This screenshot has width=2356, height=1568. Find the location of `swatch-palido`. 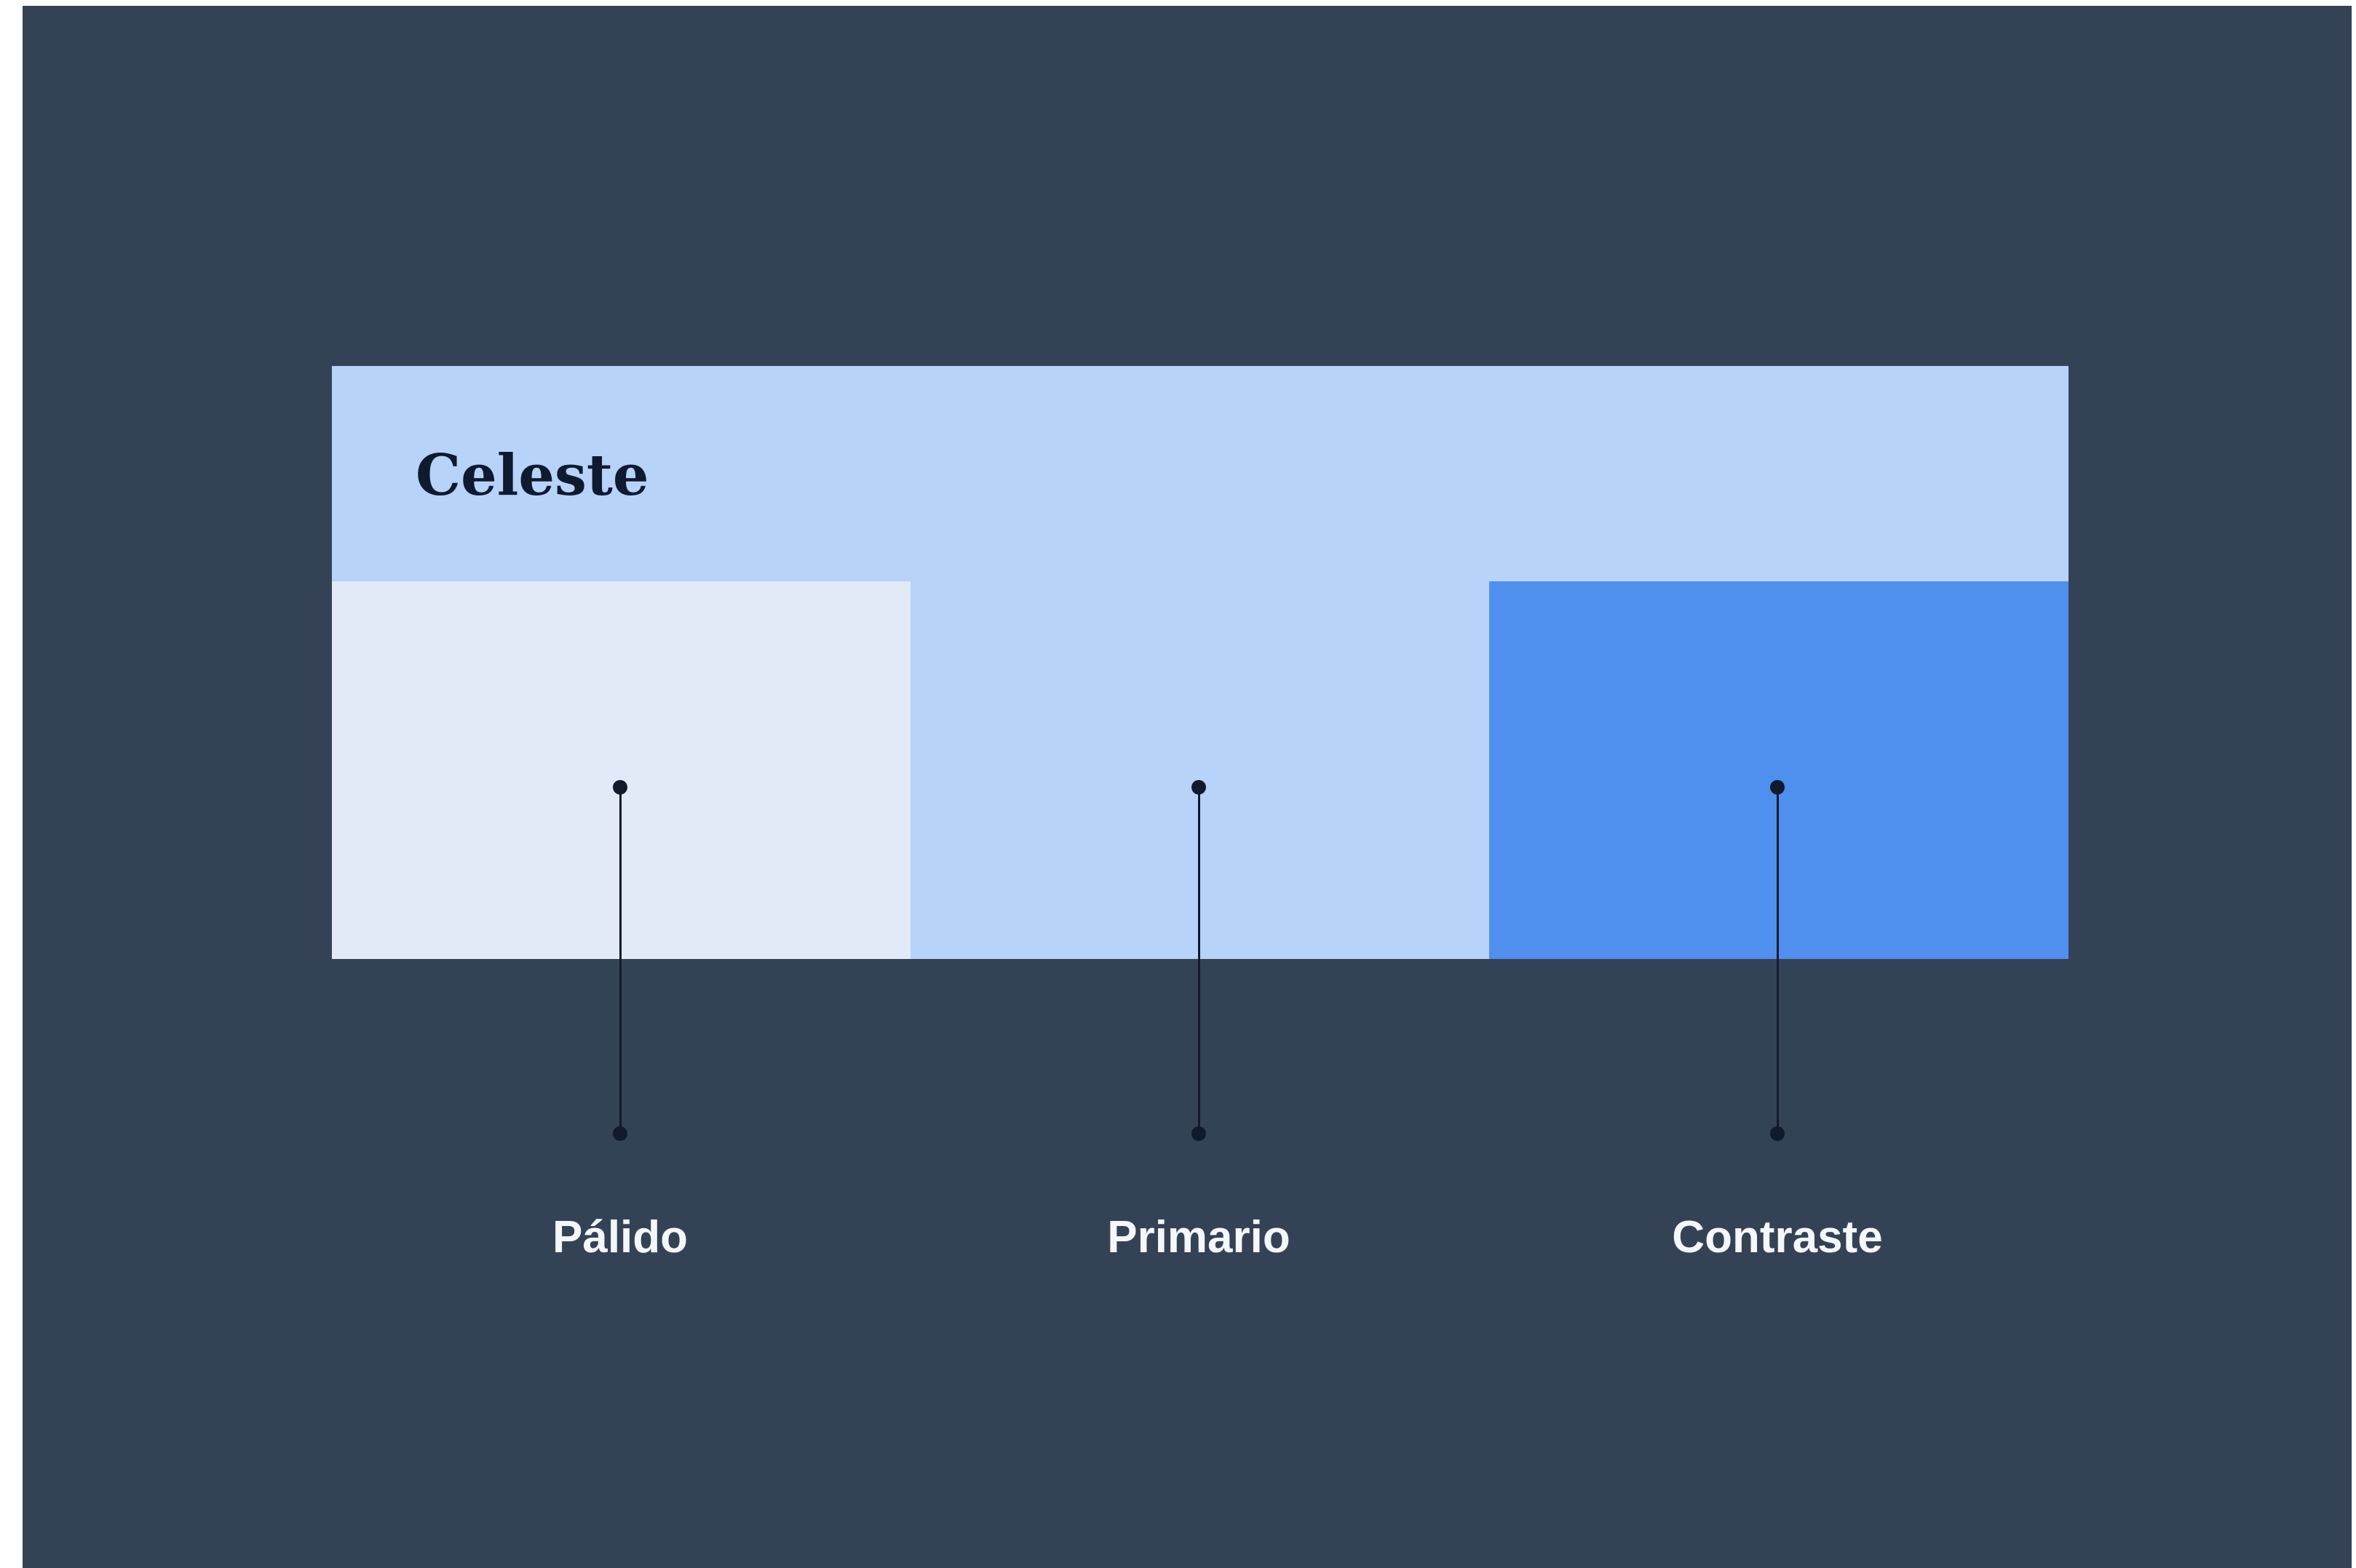

swatch-palido is located at coordinates (621, 770).